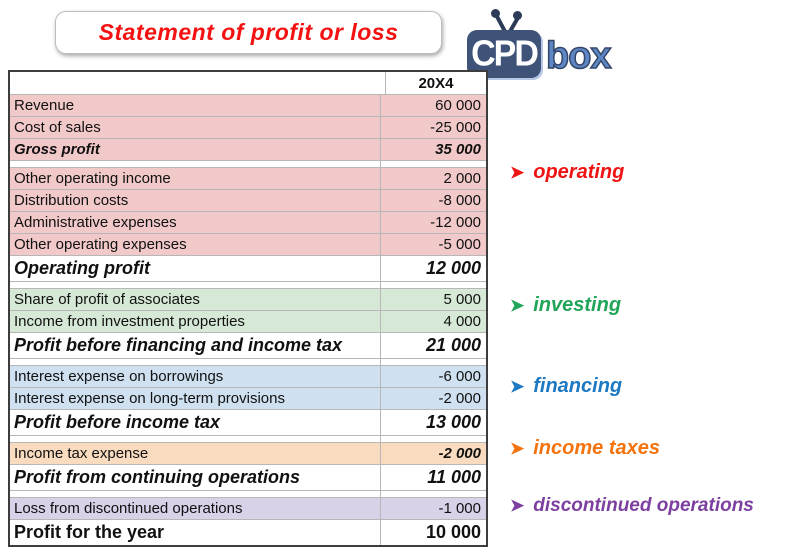  What do you see at coordinates (248, 245) in the screenshot?
I see `table-row: Other operating expenses -5 000` at bounding box center [248, 245].